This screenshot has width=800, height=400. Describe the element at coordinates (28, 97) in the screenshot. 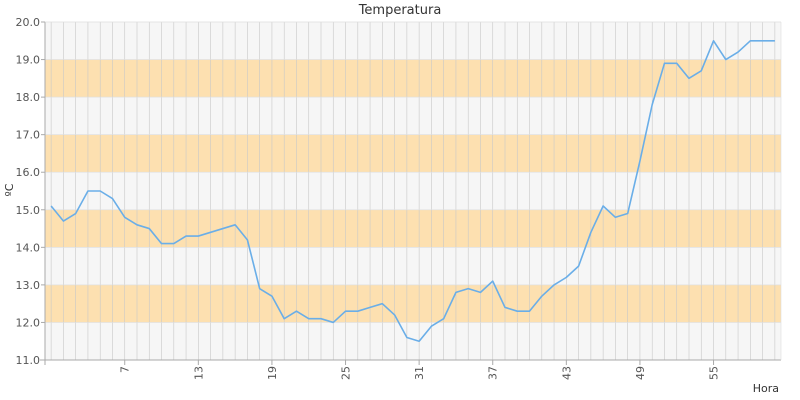

I see `y-tick-label: 18.0` at that location.